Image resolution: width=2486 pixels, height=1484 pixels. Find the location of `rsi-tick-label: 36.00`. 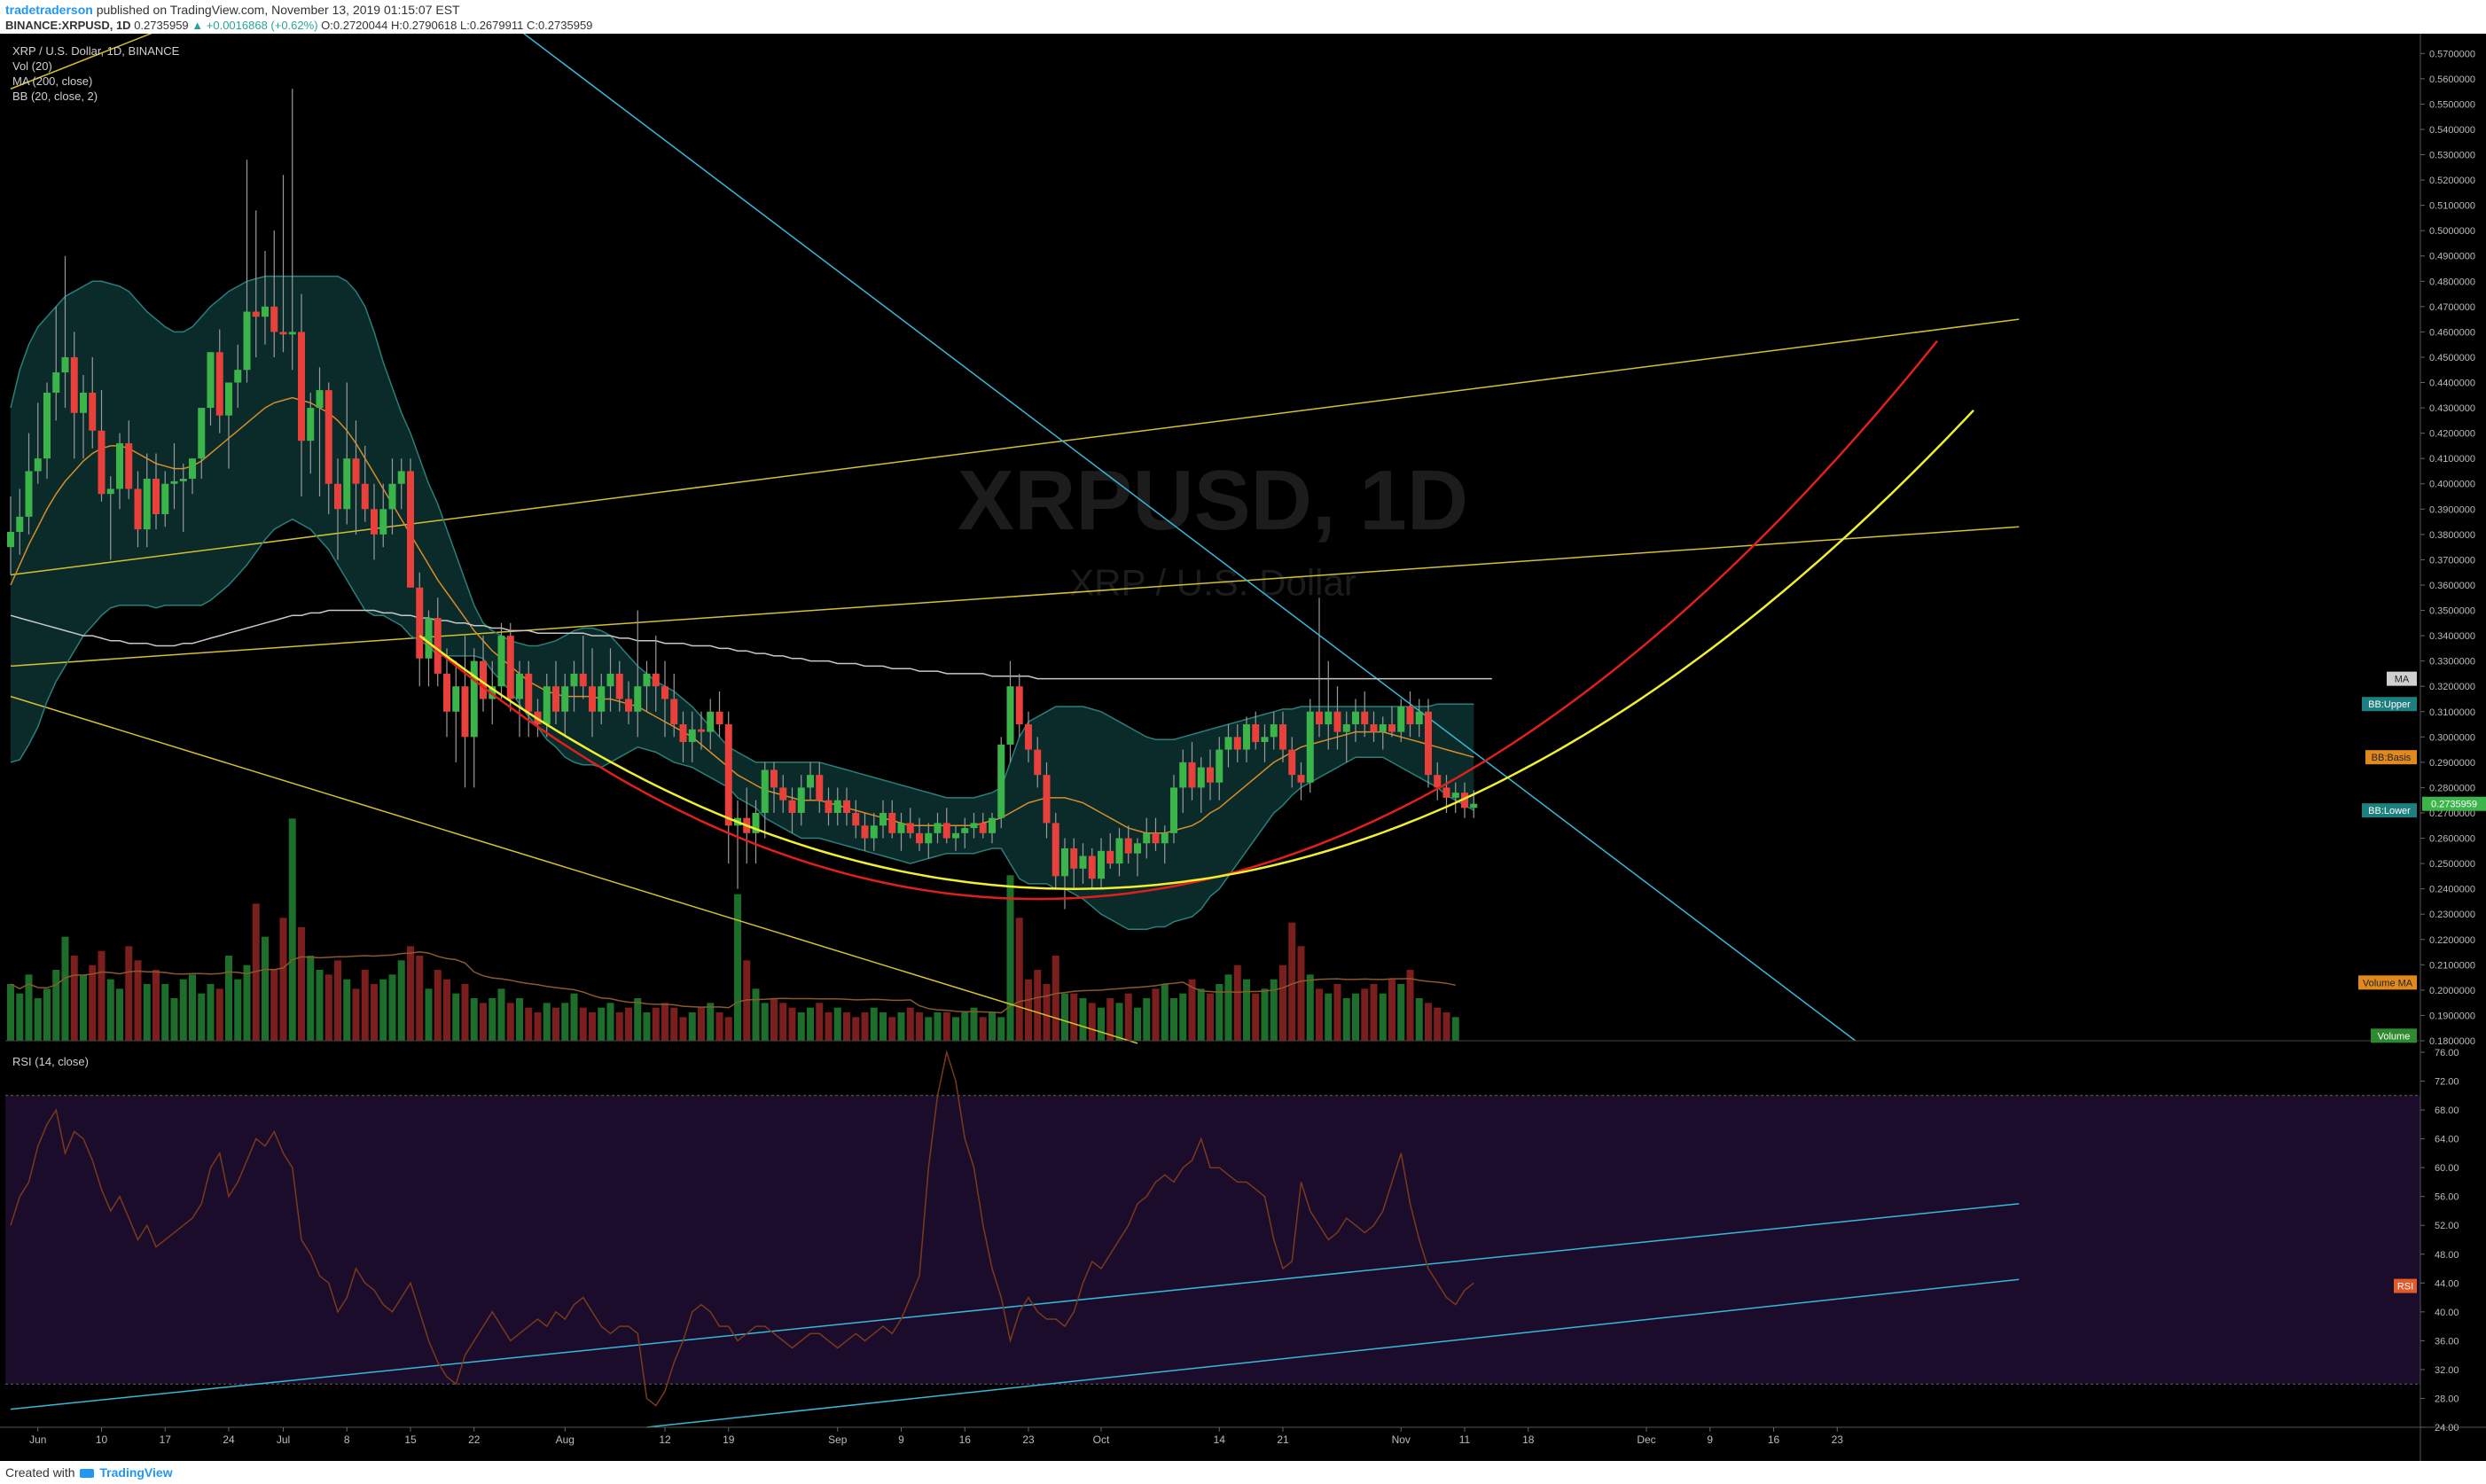

rsi-tick-label: 36.00 is located at coordinates (2447, 1341).